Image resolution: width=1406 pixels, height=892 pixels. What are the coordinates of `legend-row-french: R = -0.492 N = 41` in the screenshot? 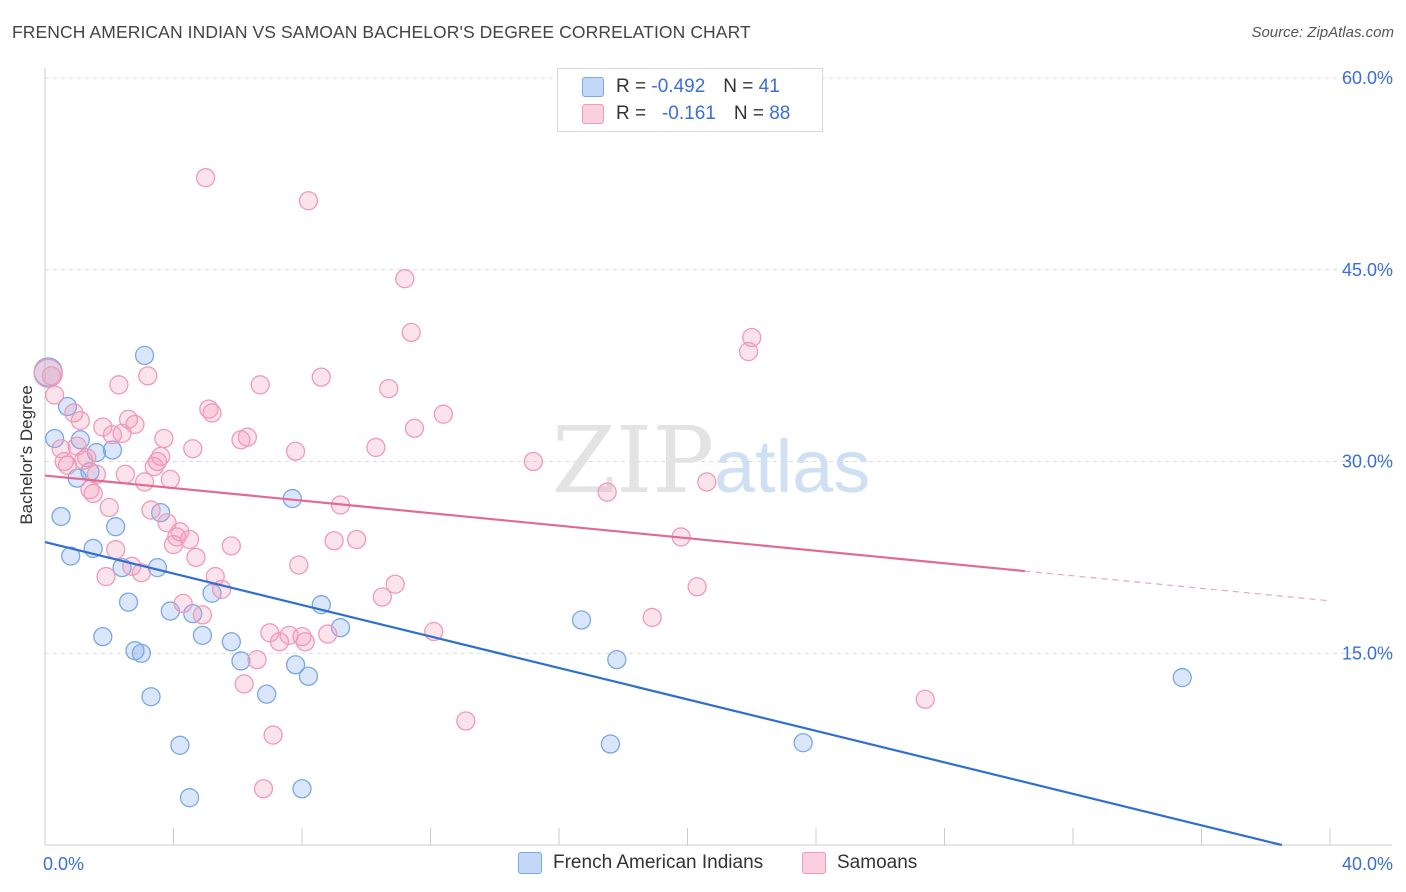 It's located at (681, 87).